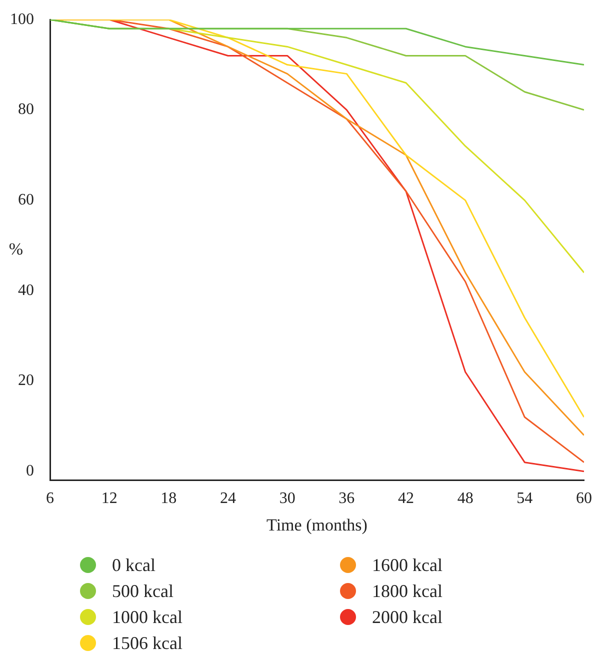 The width and height of the screenshot is (598, 658). What do you see at coordinates (287, 499) in the screenshot?
I see `x-tick-label: 30` at bounding box center [287, 499].